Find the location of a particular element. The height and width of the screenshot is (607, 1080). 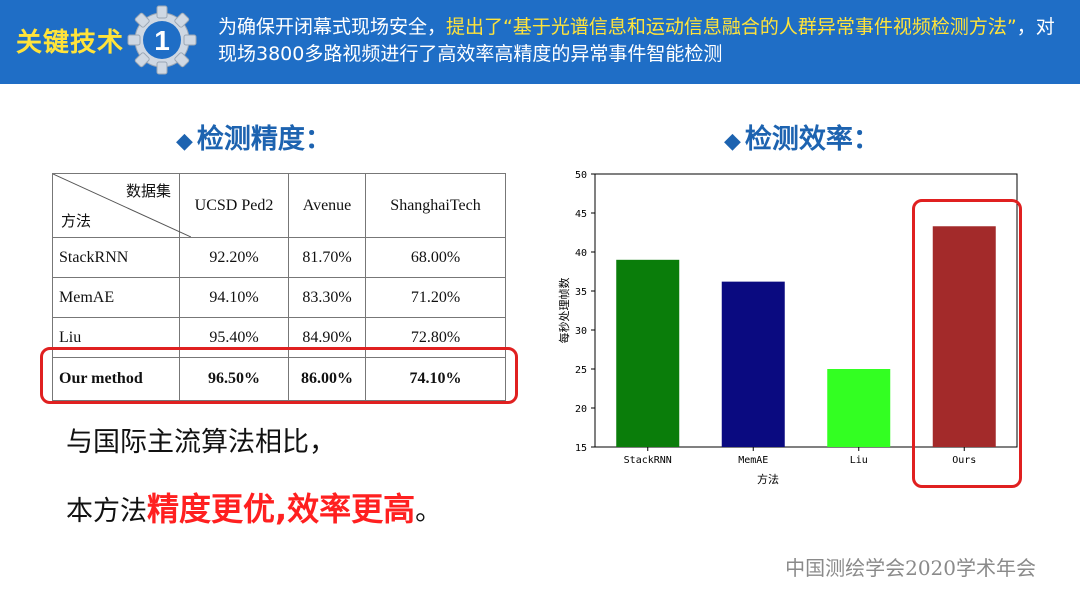

summary-line-1: 与国际主流算法相比， is located at coordinates (201, 442).